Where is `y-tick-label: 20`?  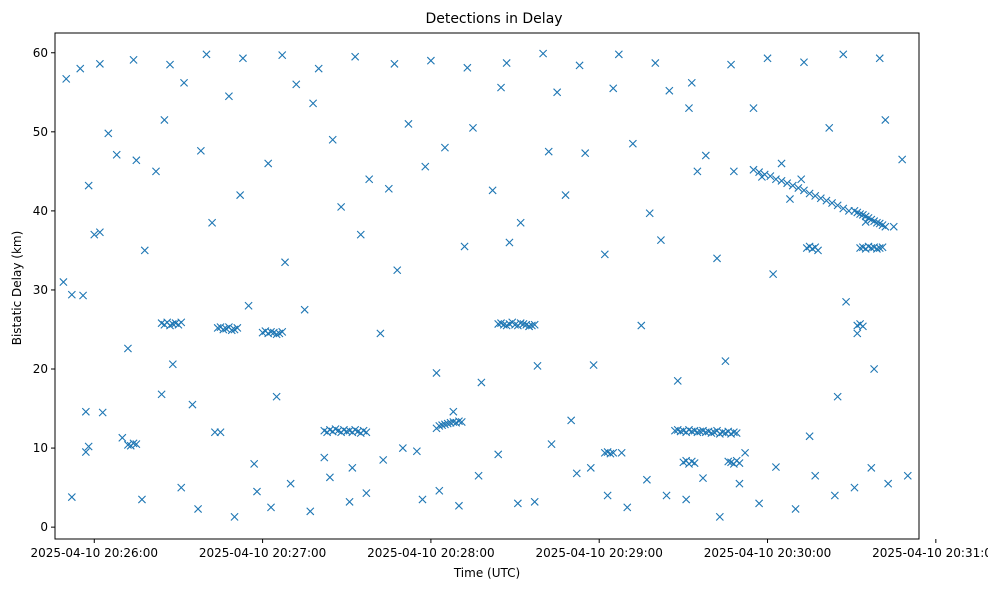
y-tick-label: 20 is located at coordinates (40, 369).